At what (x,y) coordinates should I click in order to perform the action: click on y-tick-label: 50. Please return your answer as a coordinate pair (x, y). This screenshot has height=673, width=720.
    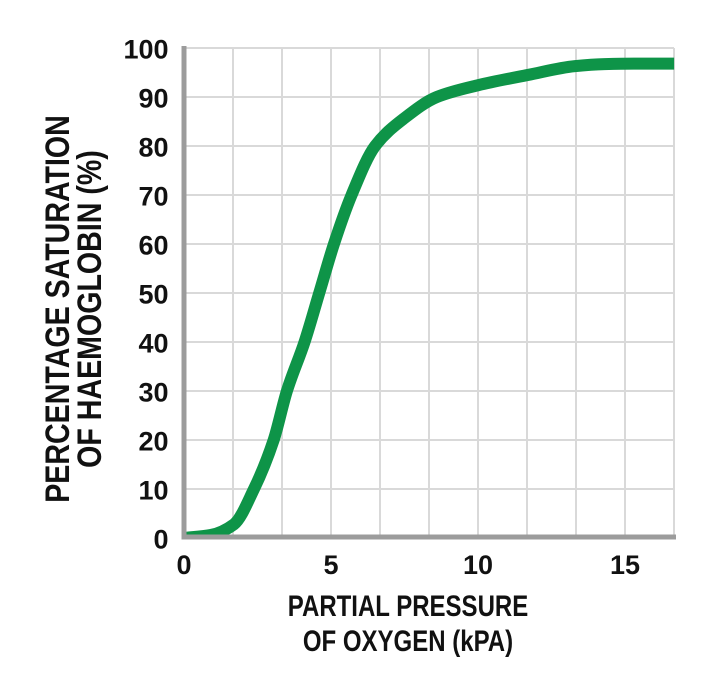
    Looking at the image, I should click on (153, 295).